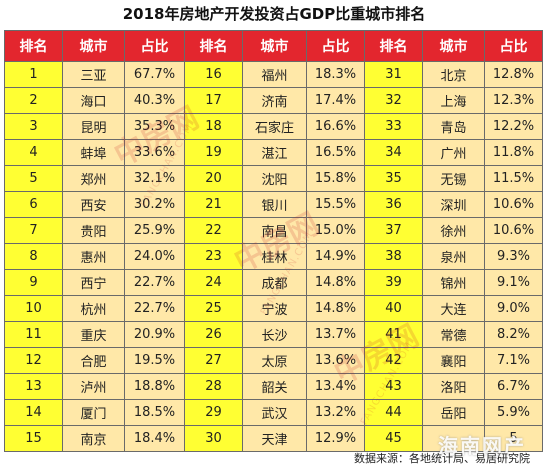  Describe the element at coordinates (393, 360) in the screenshot. I see `cell-rank: 42` at that location.